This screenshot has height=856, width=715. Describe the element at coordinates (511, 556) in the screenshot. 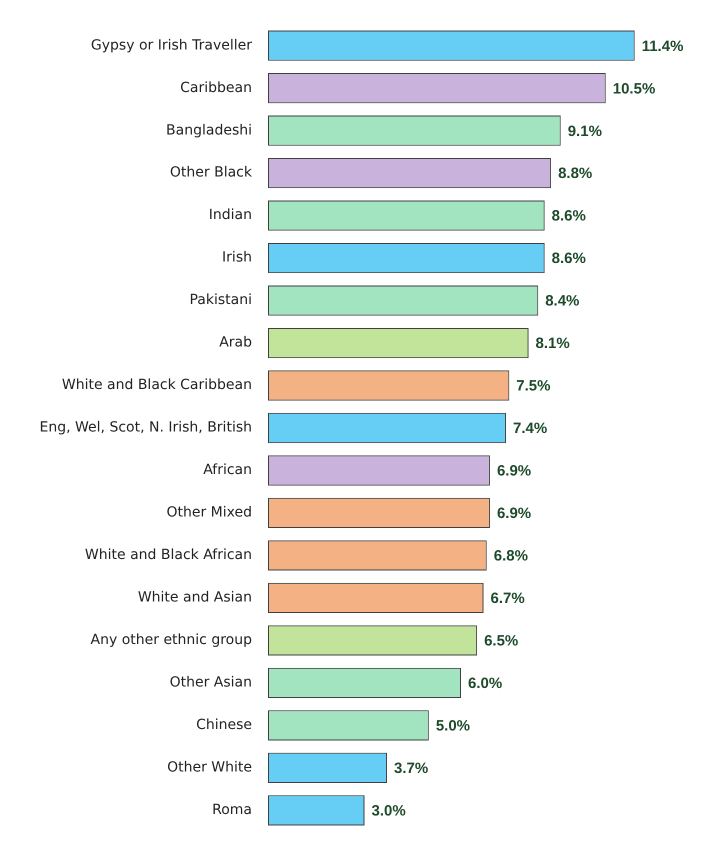

I see `data-label: 6.8%` at that location.